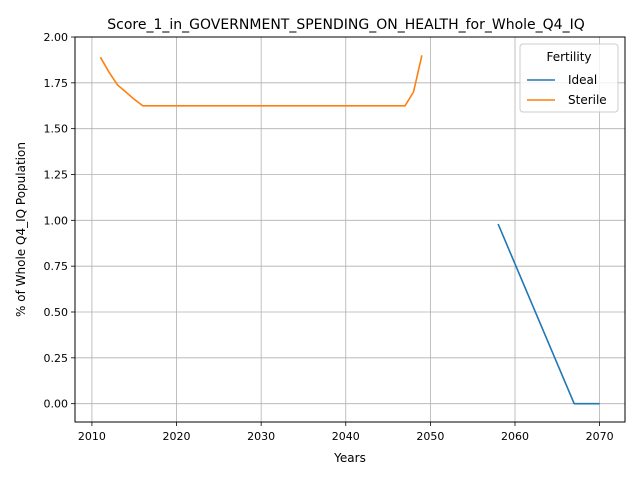  What do you see at coordinates (56, 266) in the screenshot?
I see `y-tick-label: 0.75` at bounding box center [56, 266].